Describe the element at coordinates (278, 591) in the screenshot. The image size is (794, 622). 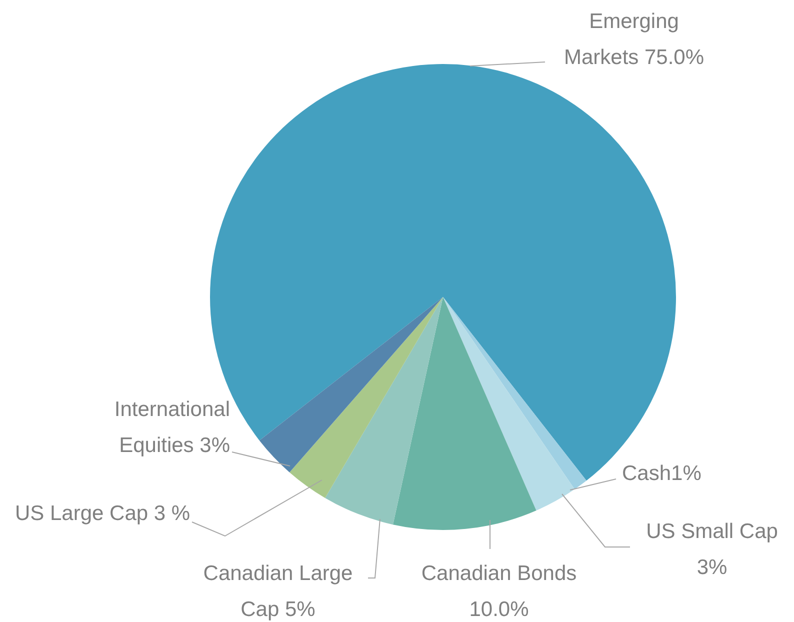
I see `slice-label: Canadian Large Cap 5%` at that location.